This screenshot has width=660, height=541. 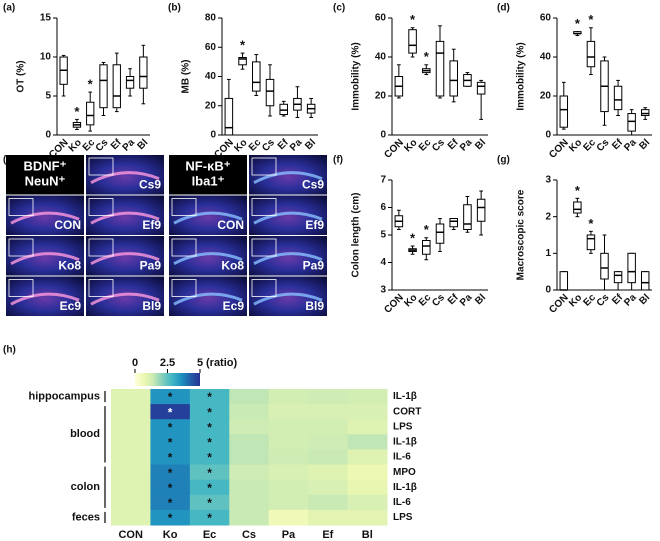 I want to click on image-label: Bl9, so click(x=314, y=306).